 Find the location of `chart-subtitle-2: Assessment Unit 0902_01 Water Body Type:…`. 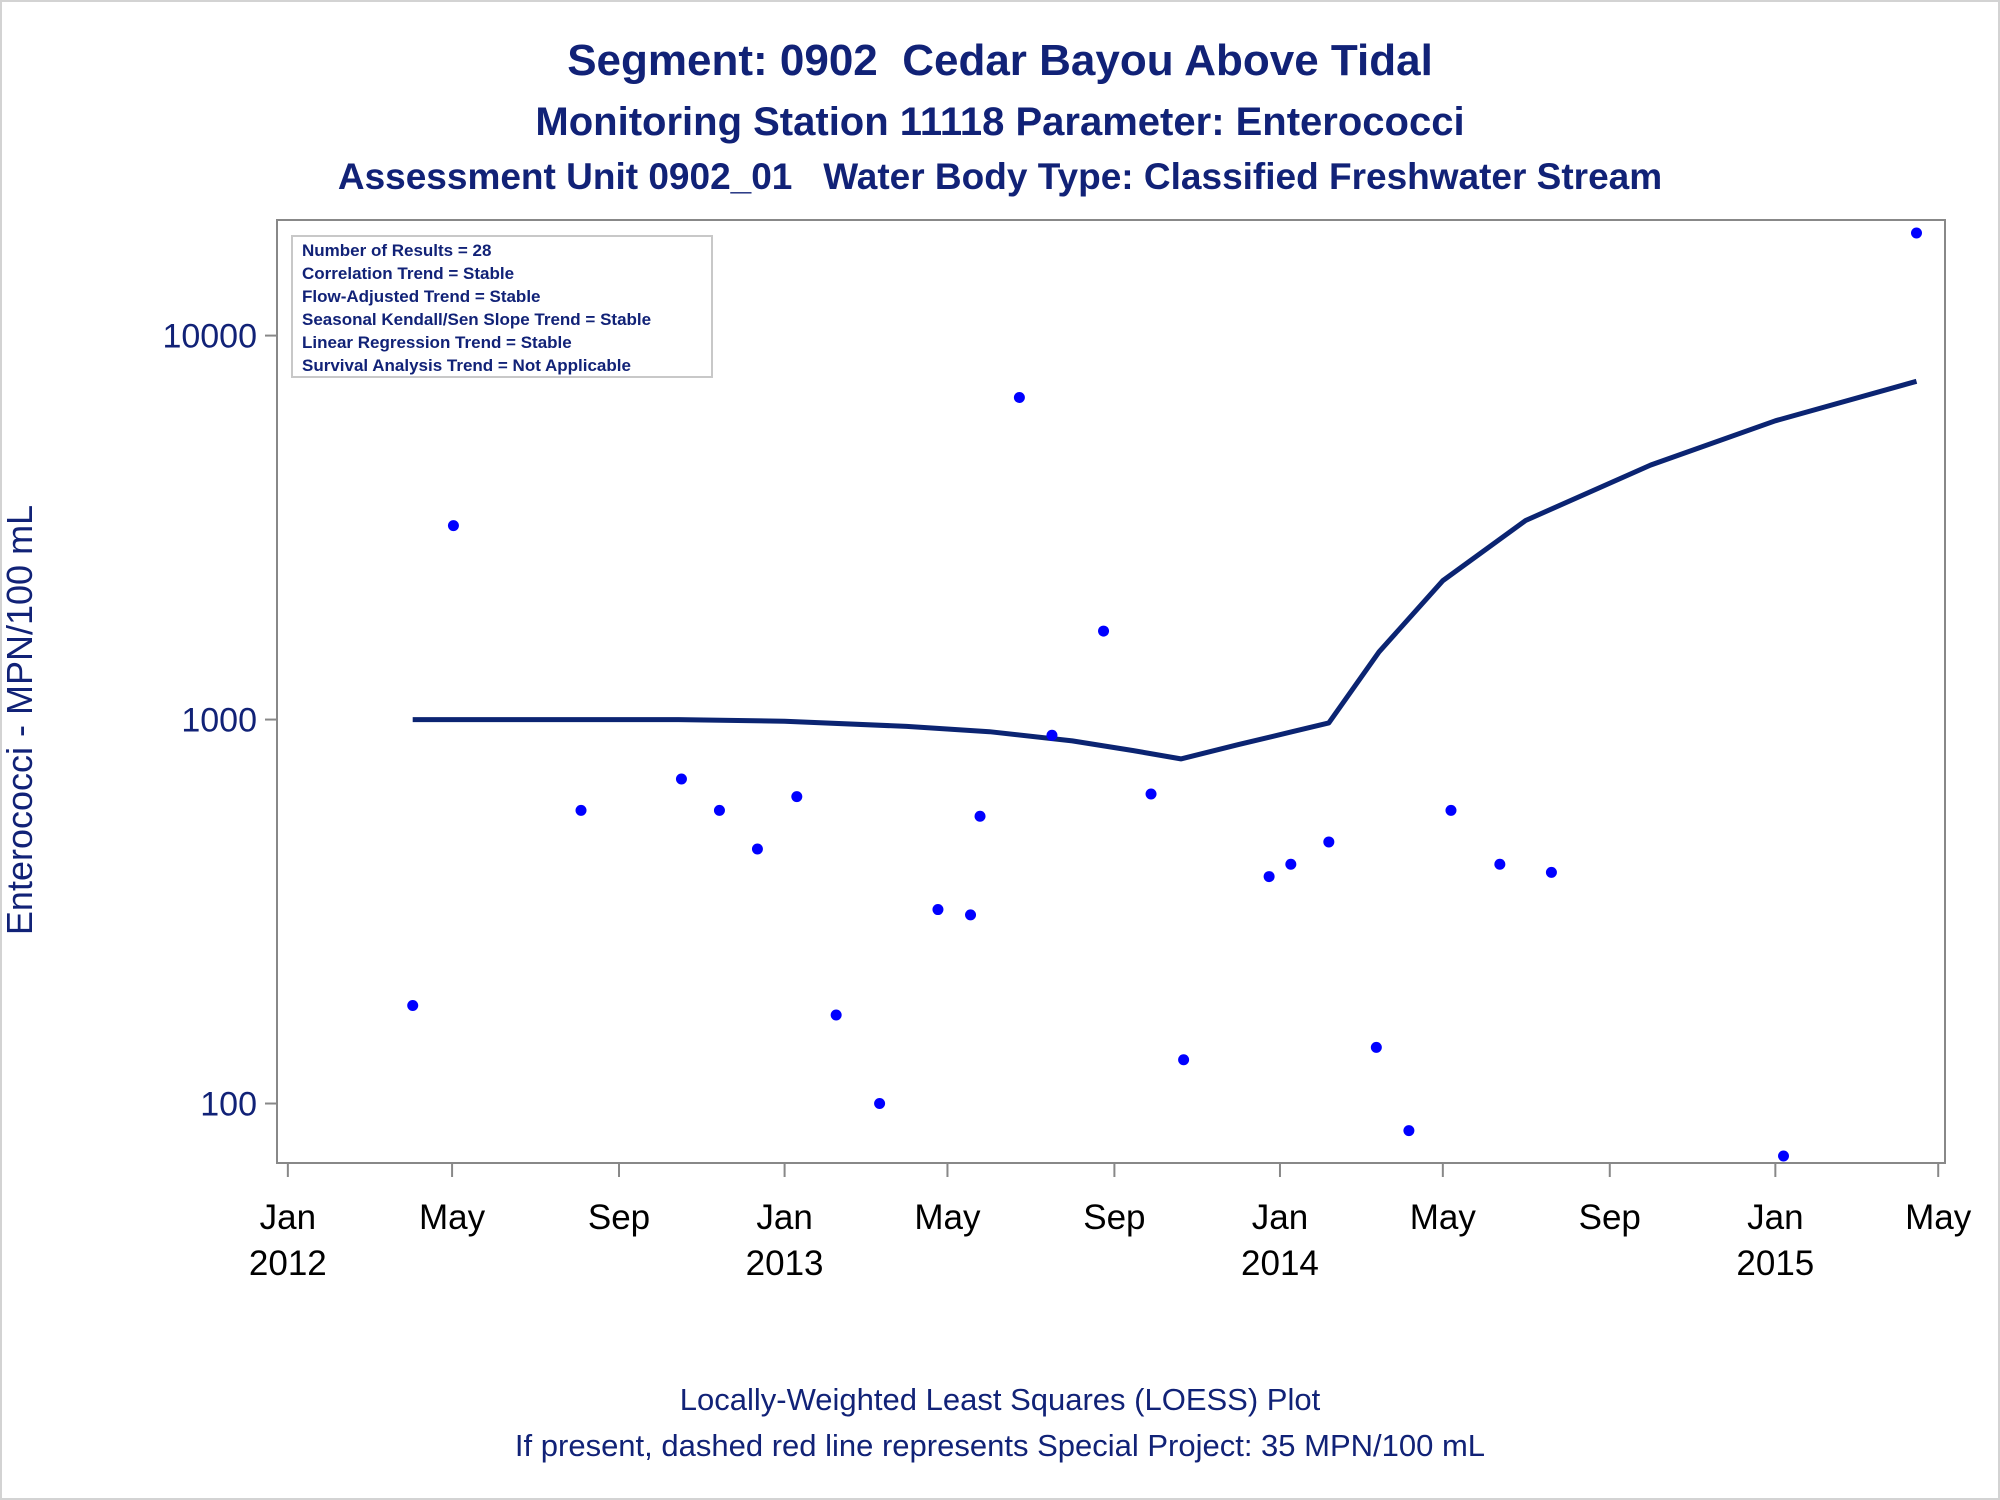

chart-subtitle-2: Assessment Unit 0902_01 Water Body Type:… is located at coordinates (1000, 176).